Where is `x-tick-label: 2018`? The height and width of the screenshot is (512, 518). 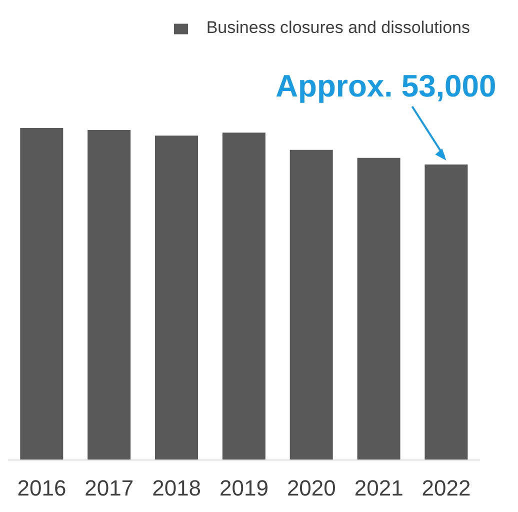
x-tick-label: 2018 is located at coordinates (177, 488).